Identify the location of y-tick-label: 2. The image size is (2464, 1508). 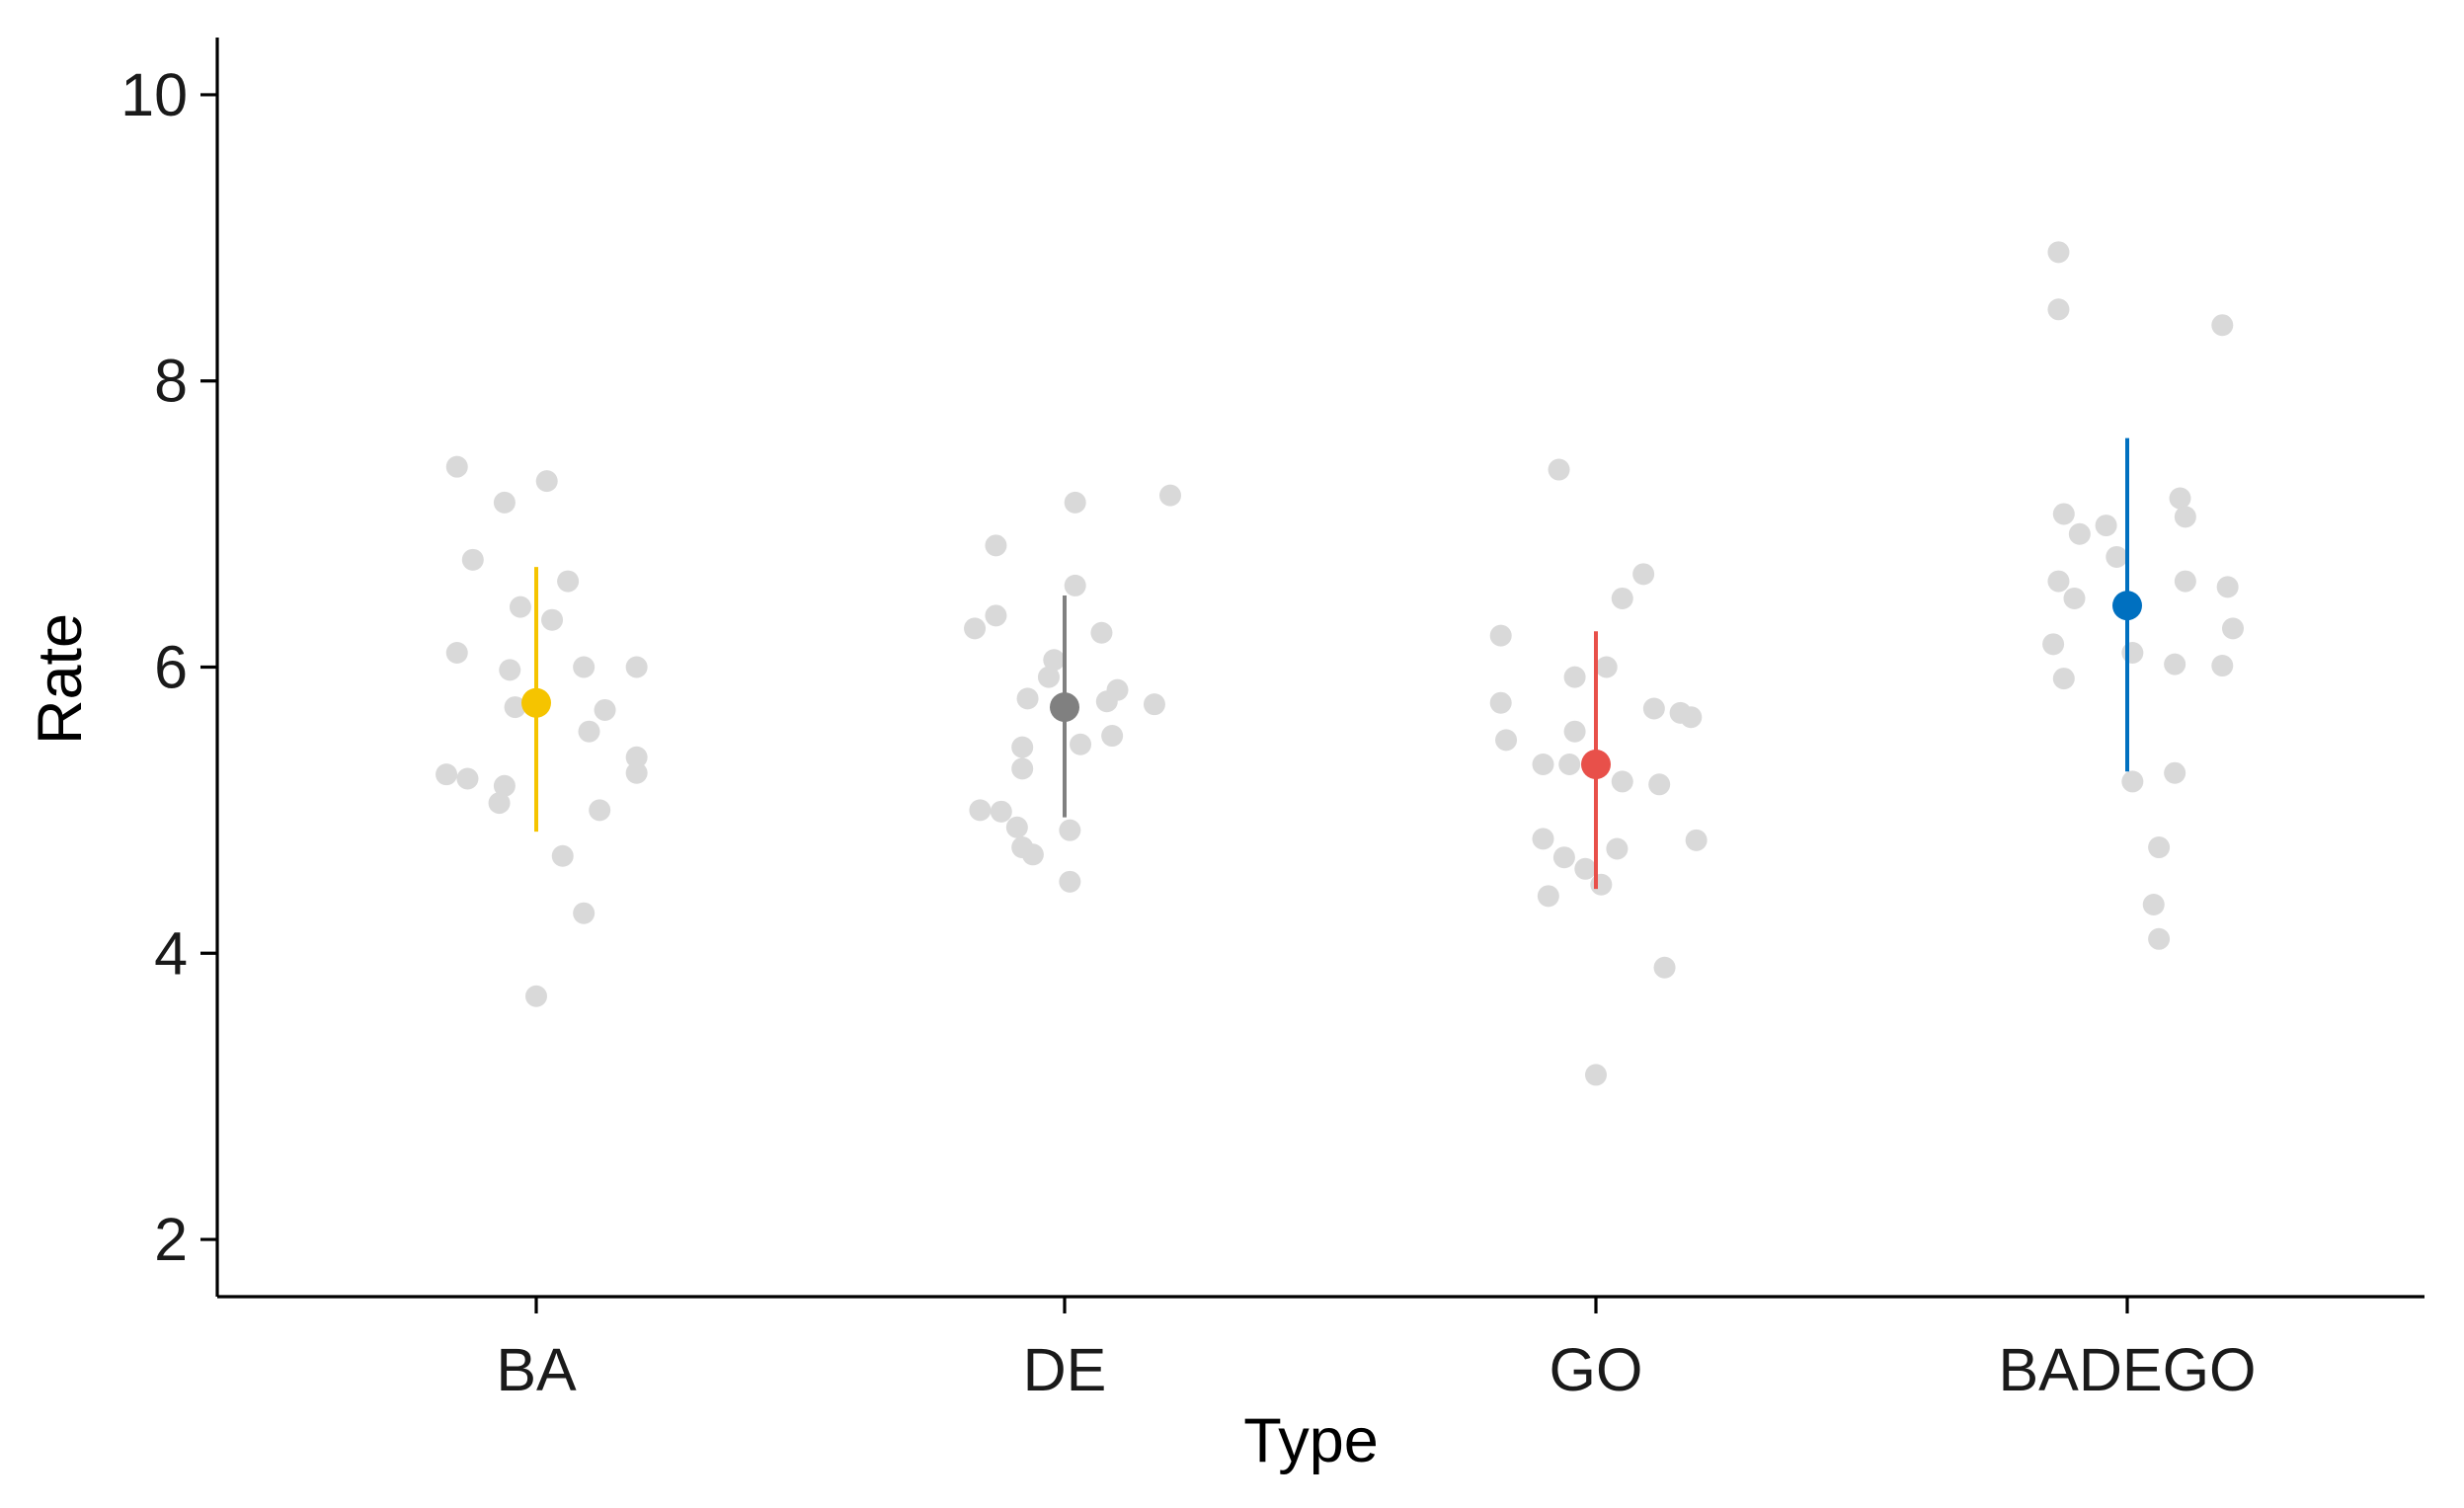
(171, 1239).